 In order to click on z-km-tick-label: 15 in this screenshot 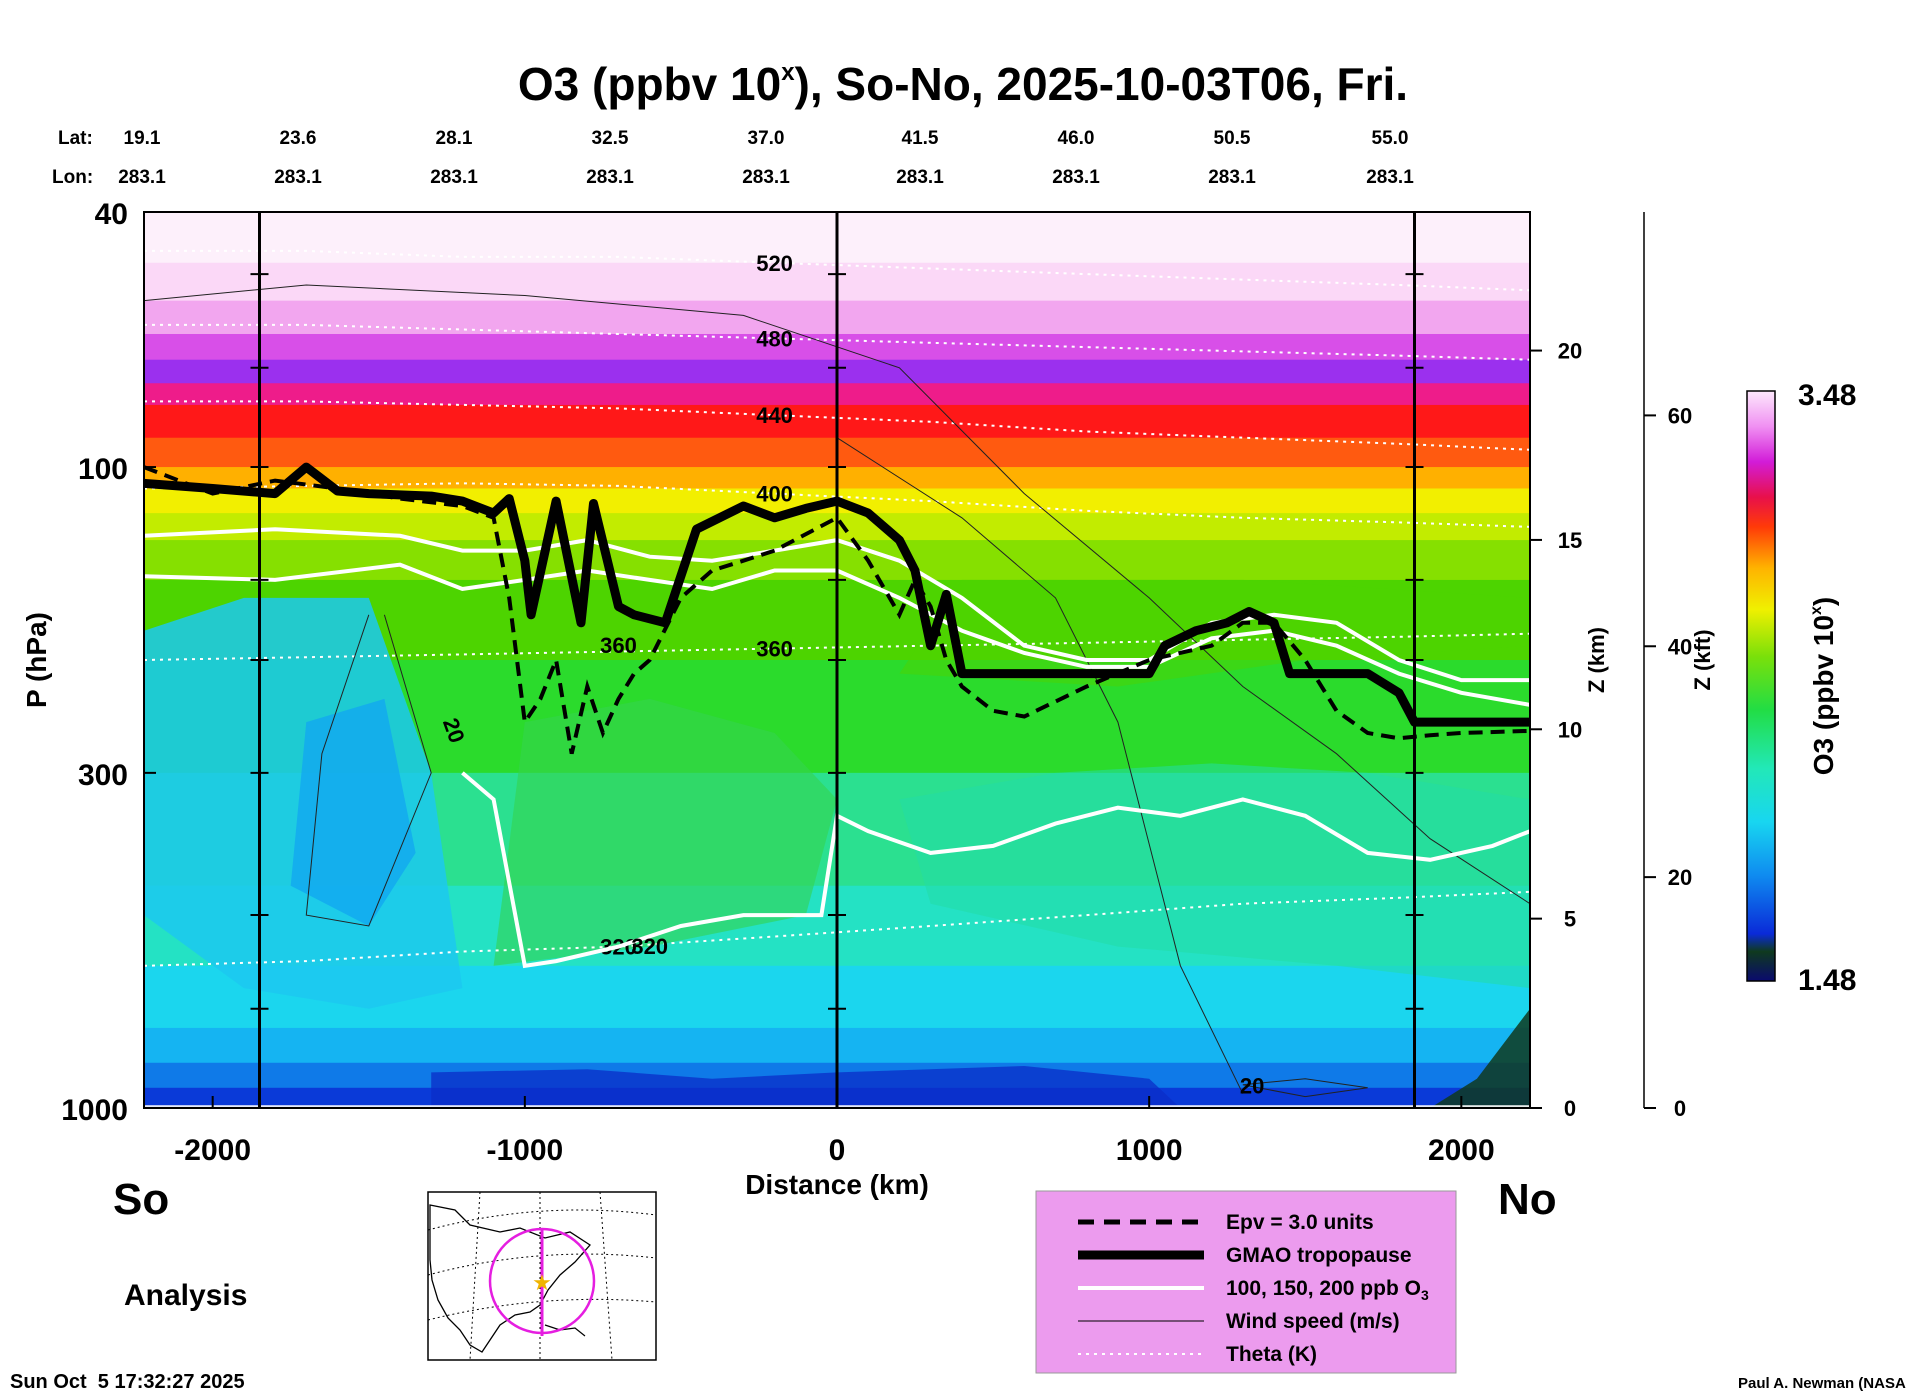, I will do `click(1570, 540)`.